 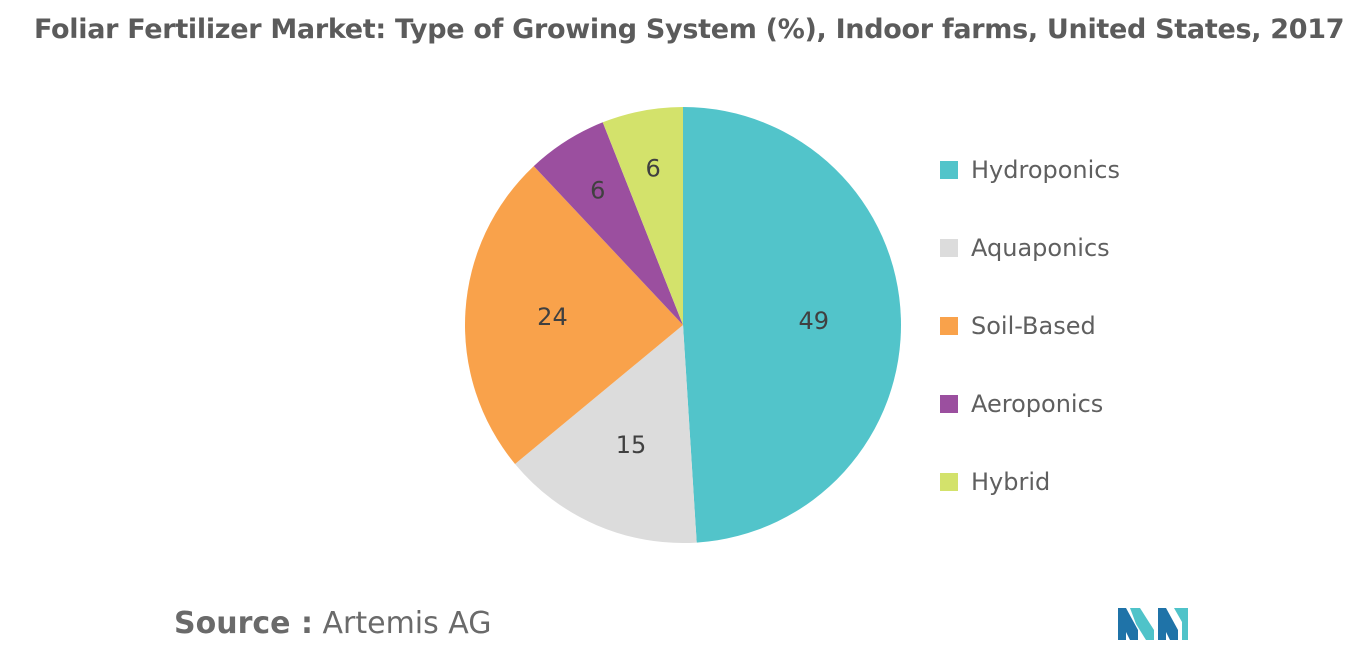 I want to click on pie-slice-soil-based, so click(x=574, y=315).